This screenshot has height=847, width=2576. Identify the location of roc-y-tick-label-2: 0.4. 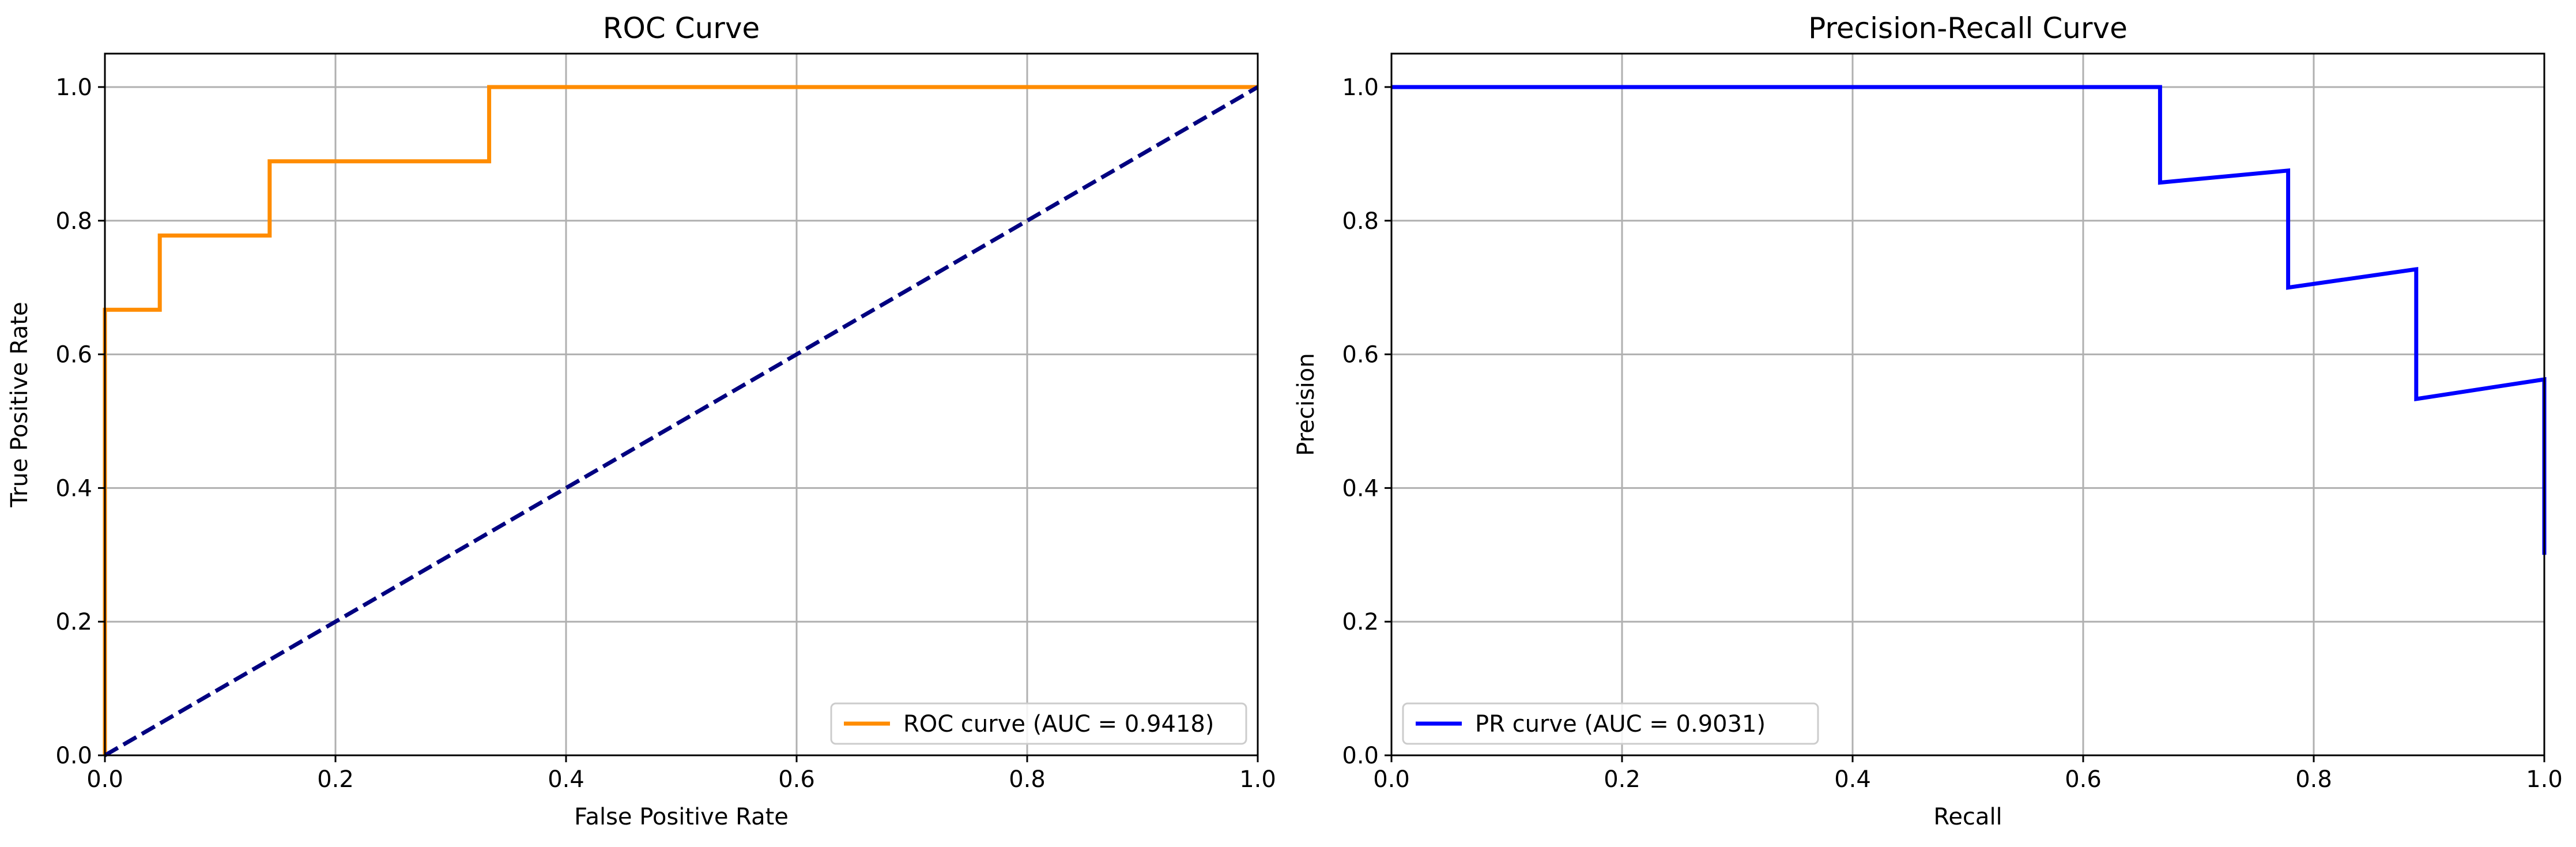
(73, 488).